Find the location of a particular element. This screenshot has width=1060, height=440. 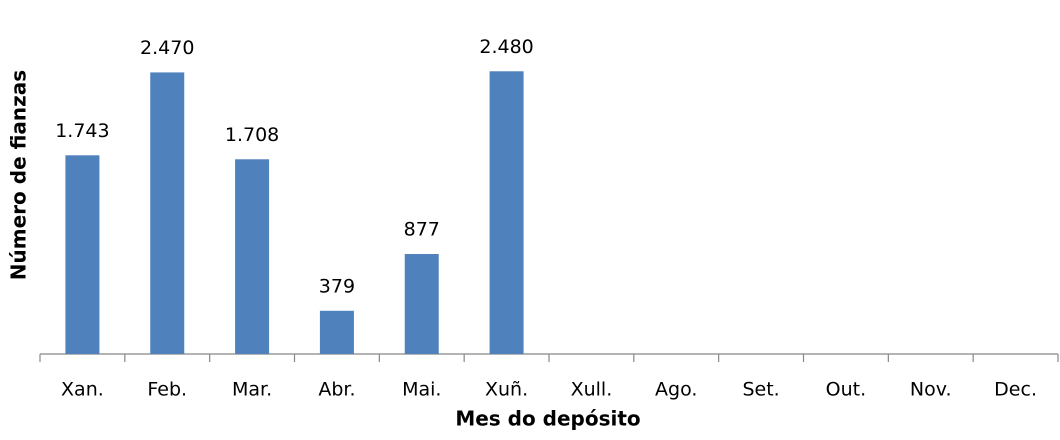

y-axis-title: Número de fianzas is located at coordinates (19, 175).